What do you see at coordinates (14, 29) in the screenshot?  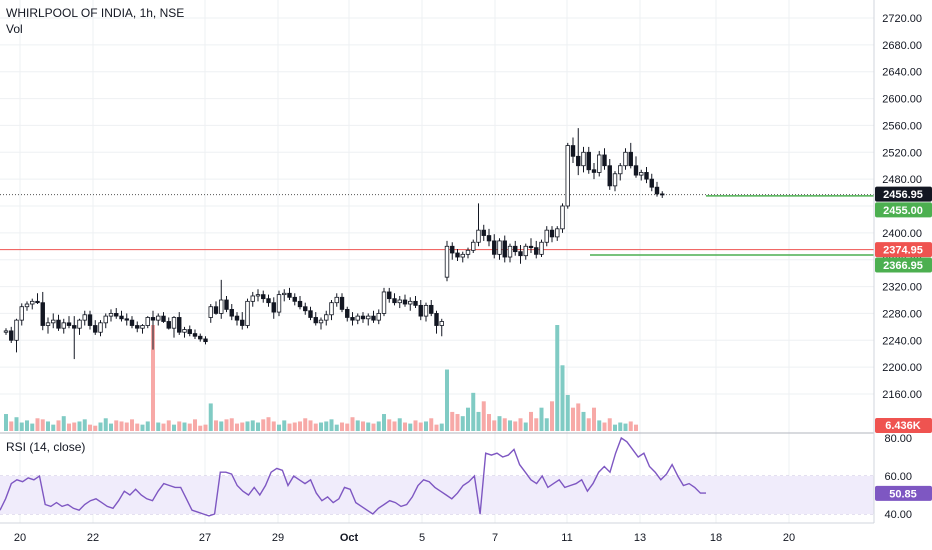 I see `volume-legend: Vol` at bounding box center [14, 29].